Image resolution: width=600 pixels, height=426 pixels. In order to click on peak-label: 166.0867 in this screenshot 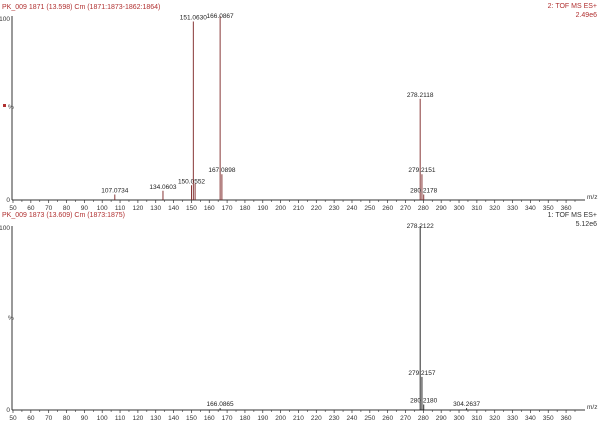, I will do `click(220, 16)`.